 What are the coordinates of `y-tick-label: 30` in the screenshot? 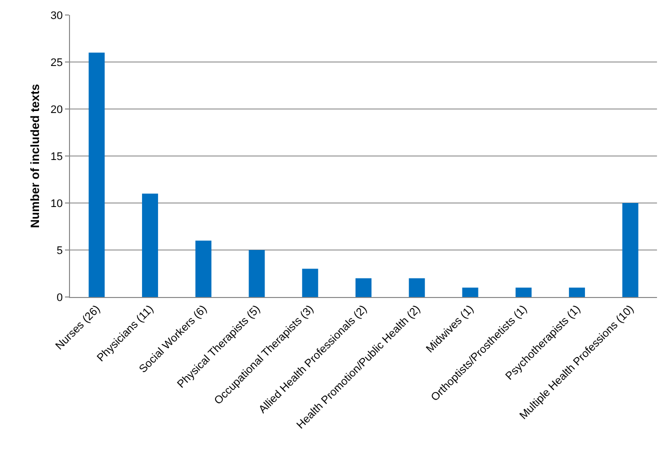 It's located at (56, 16).